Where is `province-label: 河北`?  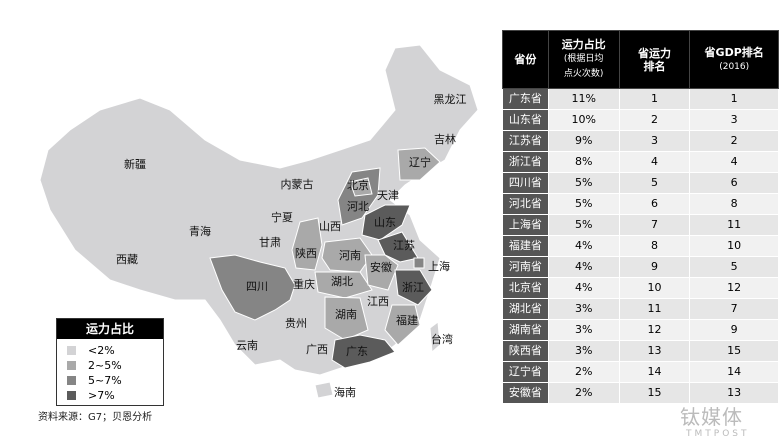
province-label: 河北 is located at coordinates (358, 206).